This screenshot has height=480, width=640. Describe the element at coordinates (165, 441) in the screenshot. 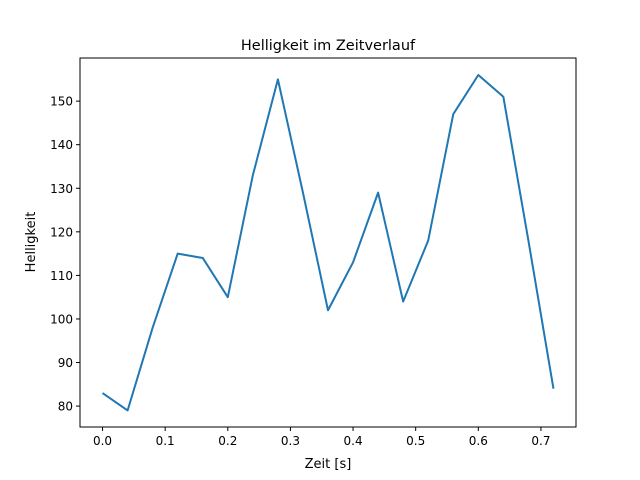

I see `x-tick-label: 0.1` at that location.